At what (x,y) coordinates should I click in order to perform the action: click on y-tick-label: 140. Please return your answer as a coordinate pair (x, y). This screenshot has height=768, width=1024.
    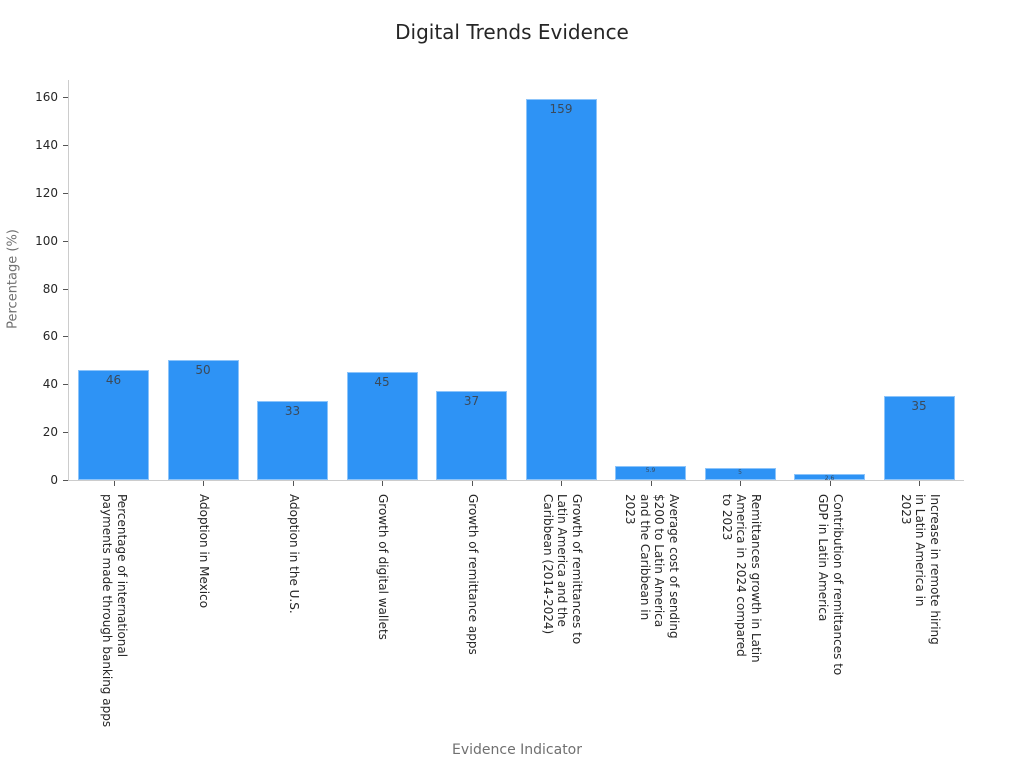
    Looking at the image, I should click on (46, 144).